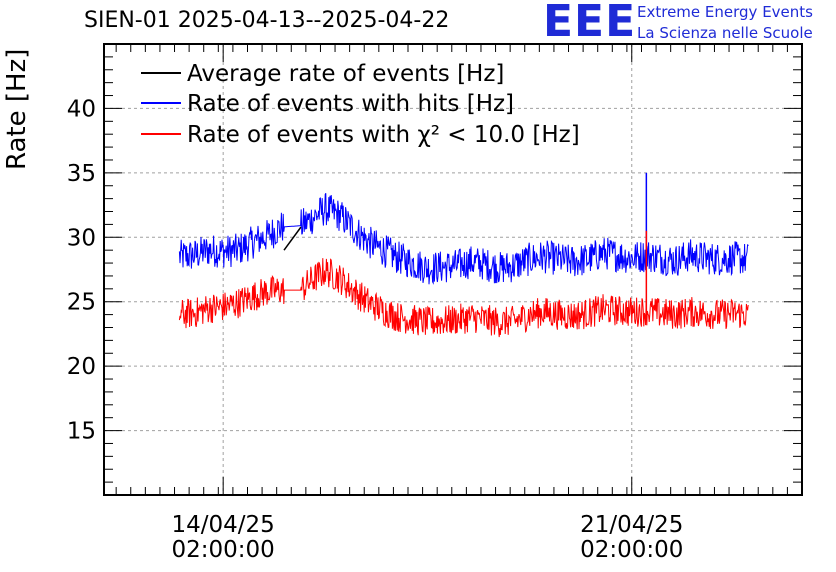  What do you see at coordinates (725, 12) in the screenshot?
I see `logo-line-1: Extreme Energy Events` at bounding box center [725, 12].